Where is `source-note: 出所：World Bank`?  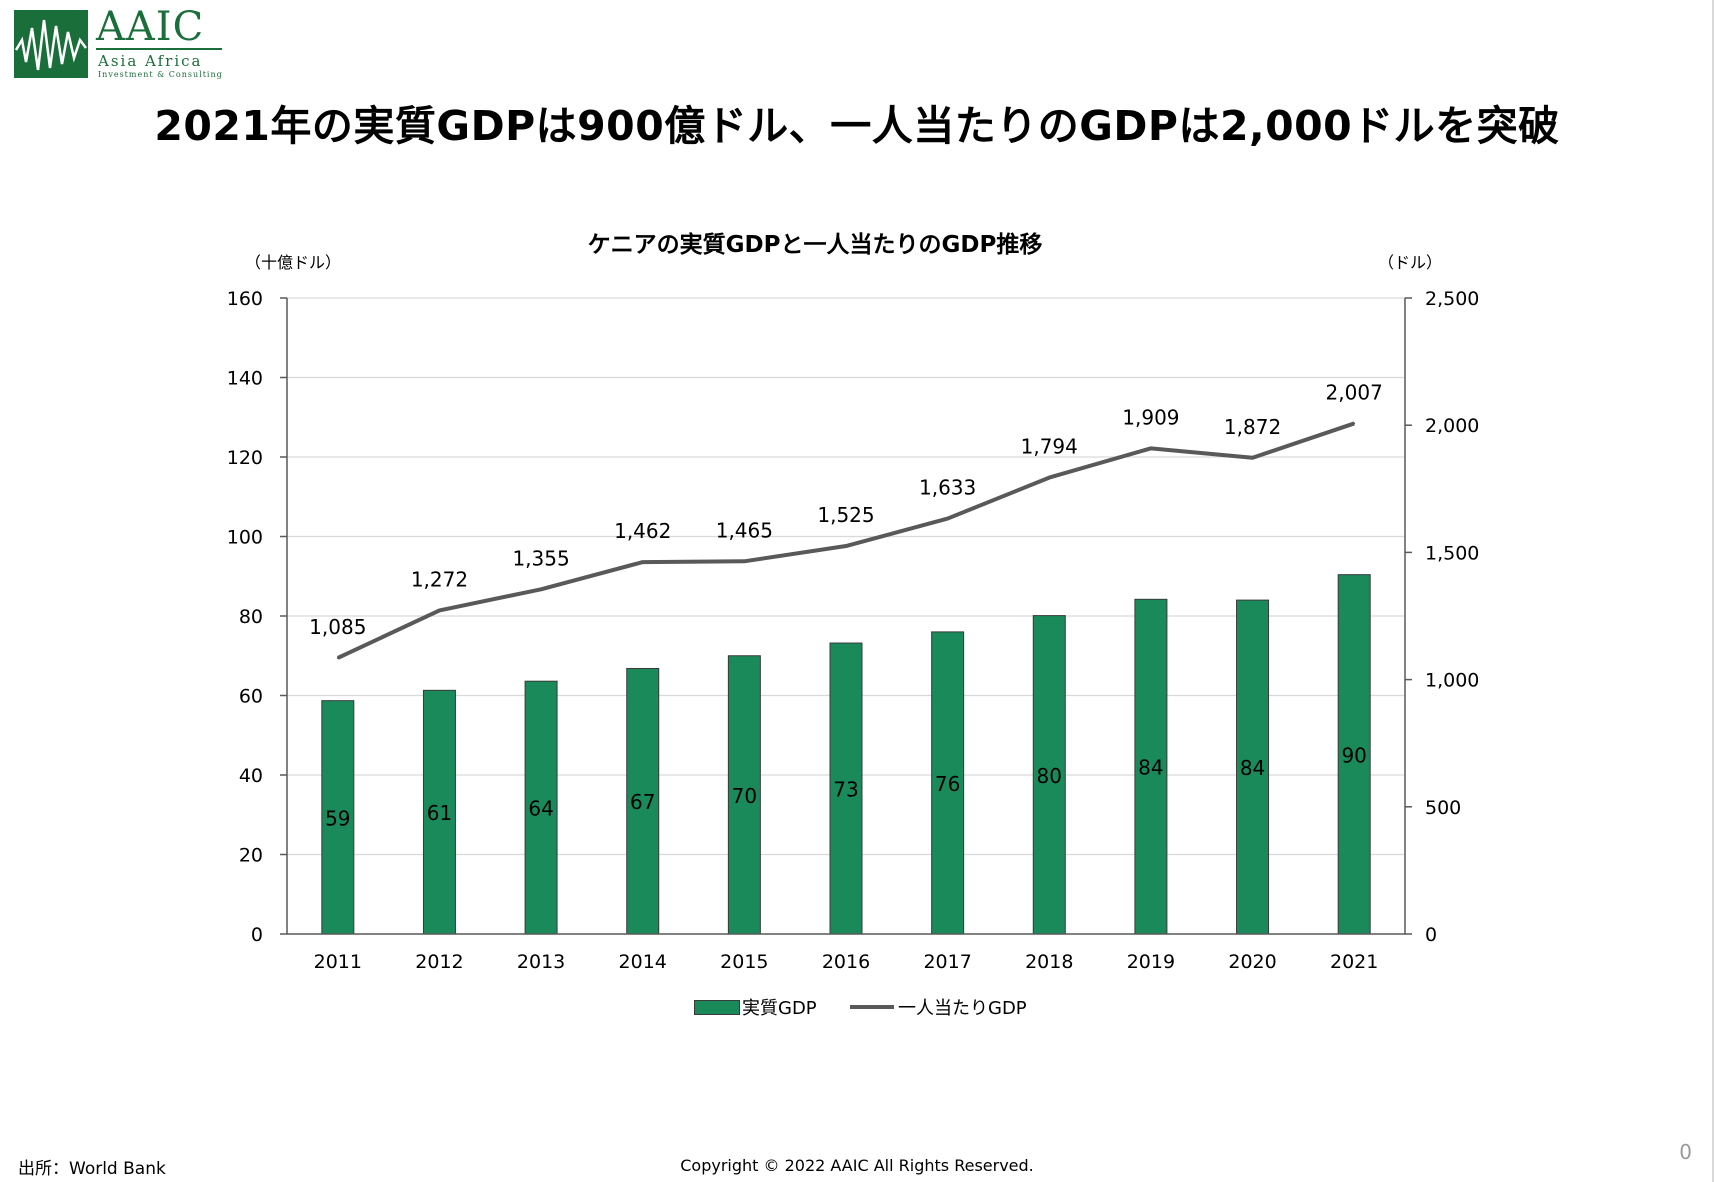
source-note: 出所：World Bank is located at coordinates (92, 1169).